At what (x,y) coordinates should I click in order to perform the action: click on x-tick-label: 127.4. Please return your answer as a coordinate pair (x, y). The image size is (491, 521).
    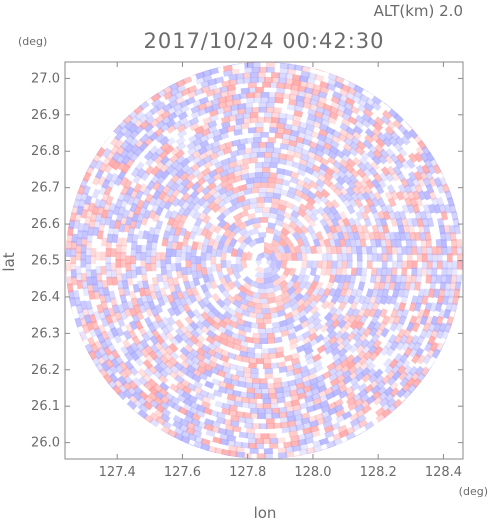
    Looking at the image, I should click on (117, 472).